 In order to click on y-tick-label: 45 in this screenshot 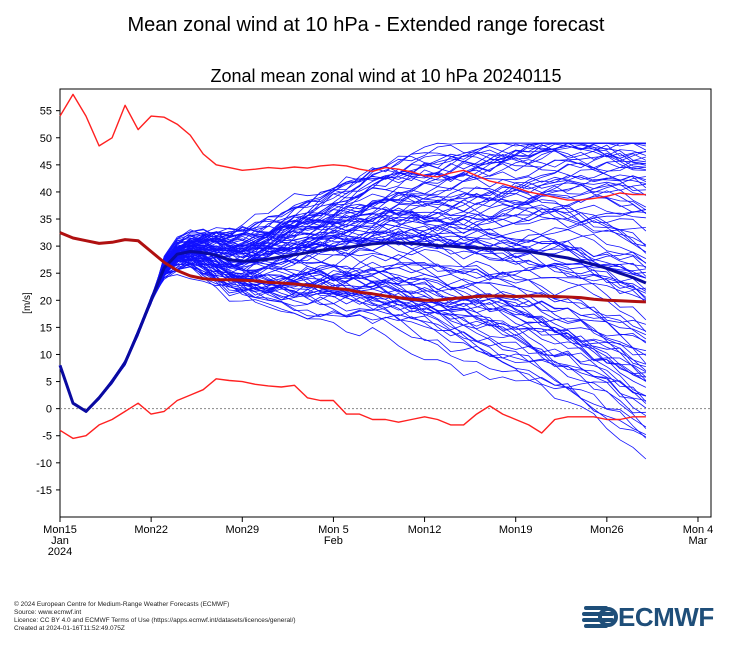, I will do `click(46, 166)`.